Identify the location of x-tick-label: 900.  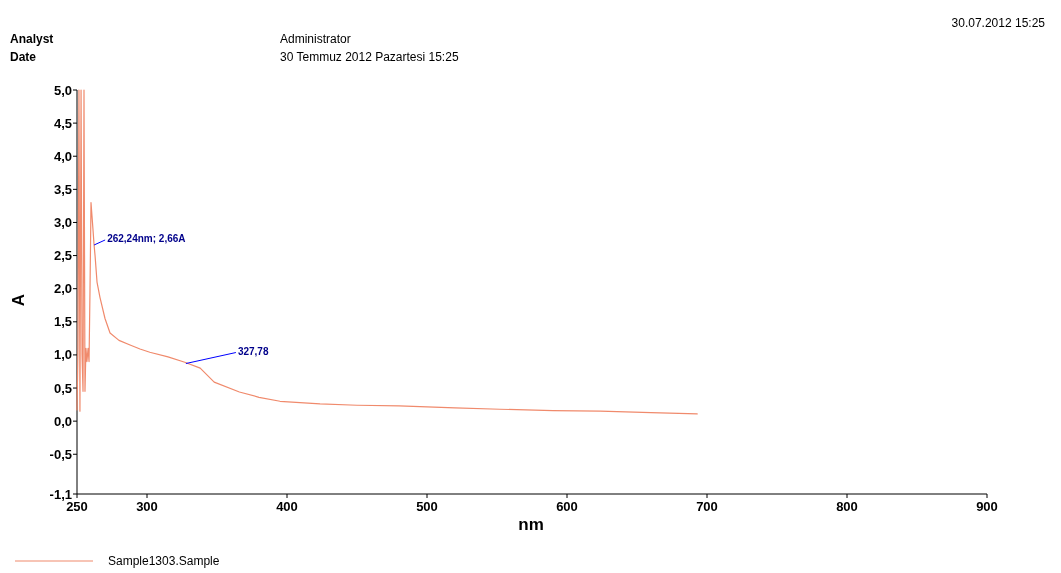
(987, 506).